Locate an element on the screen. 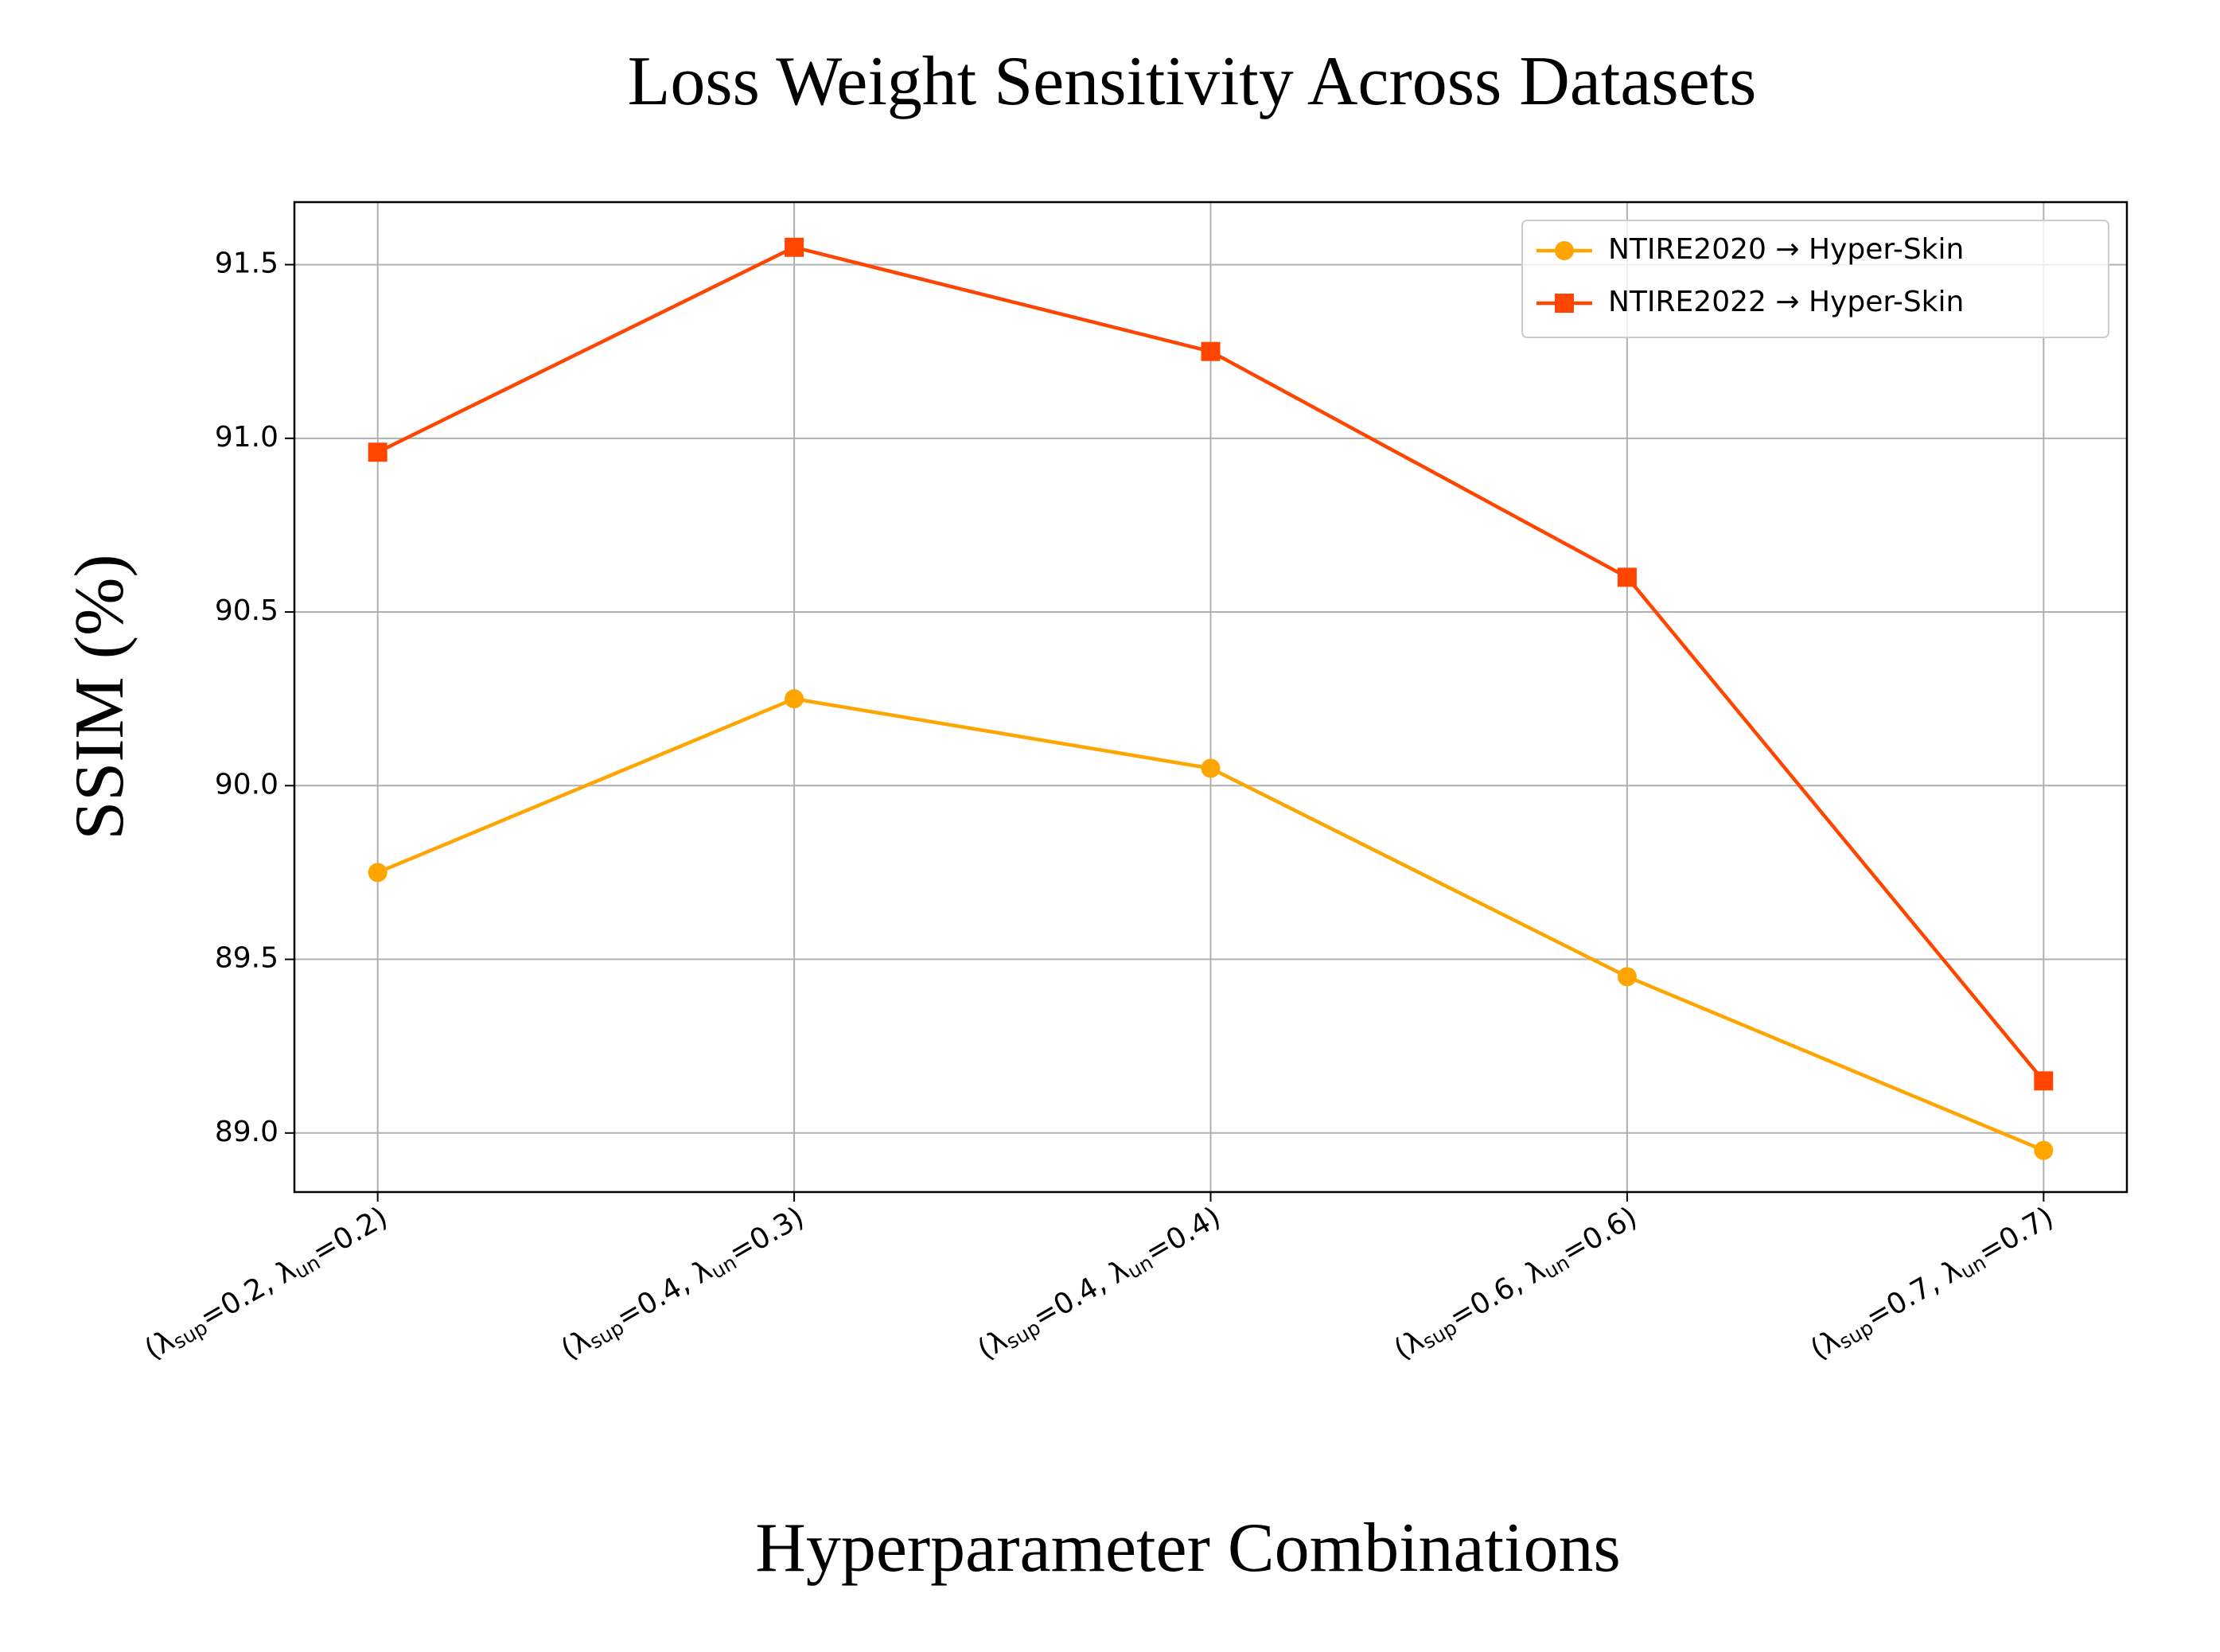 The image size is (2220, 1652). y-tick-label: 90.0 is located at coordinates (247, 785).